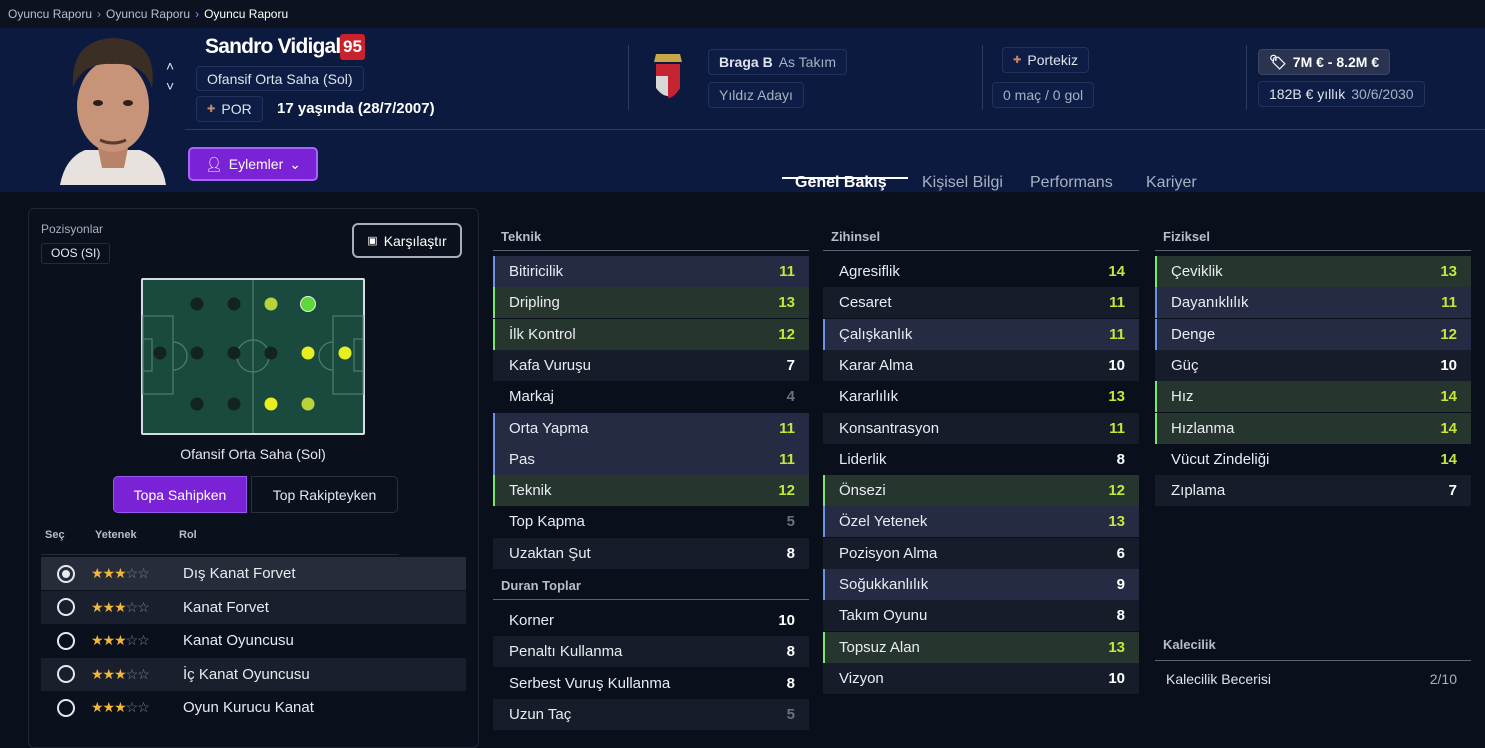  Describe the element at coordinates (651, 620) in the screenshot. I see `attribute-row: Korner 10` at that location.